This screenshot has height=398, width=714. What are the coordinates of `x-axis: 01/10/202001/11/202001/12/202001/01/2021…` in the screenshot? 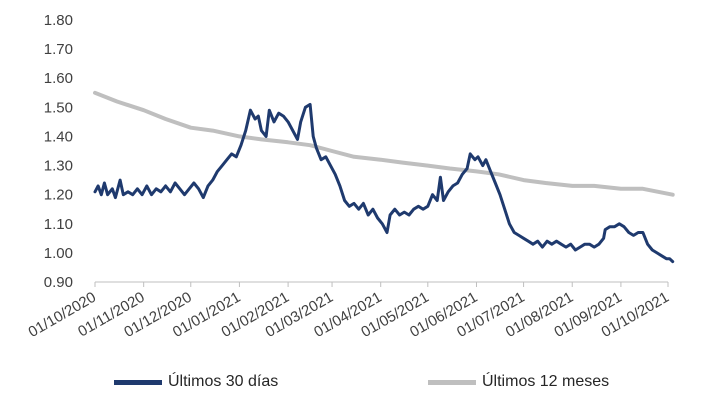 It's located at (348, 311).